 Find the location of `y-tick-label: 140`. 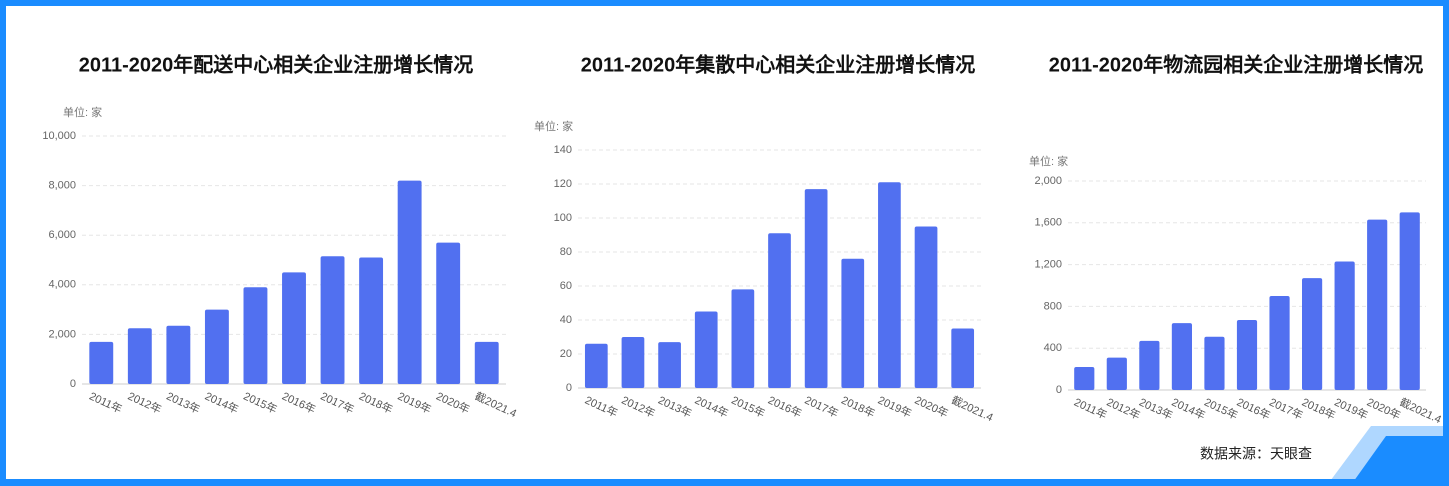

y-tick-label: 140 is located at coordinates (563, 150).